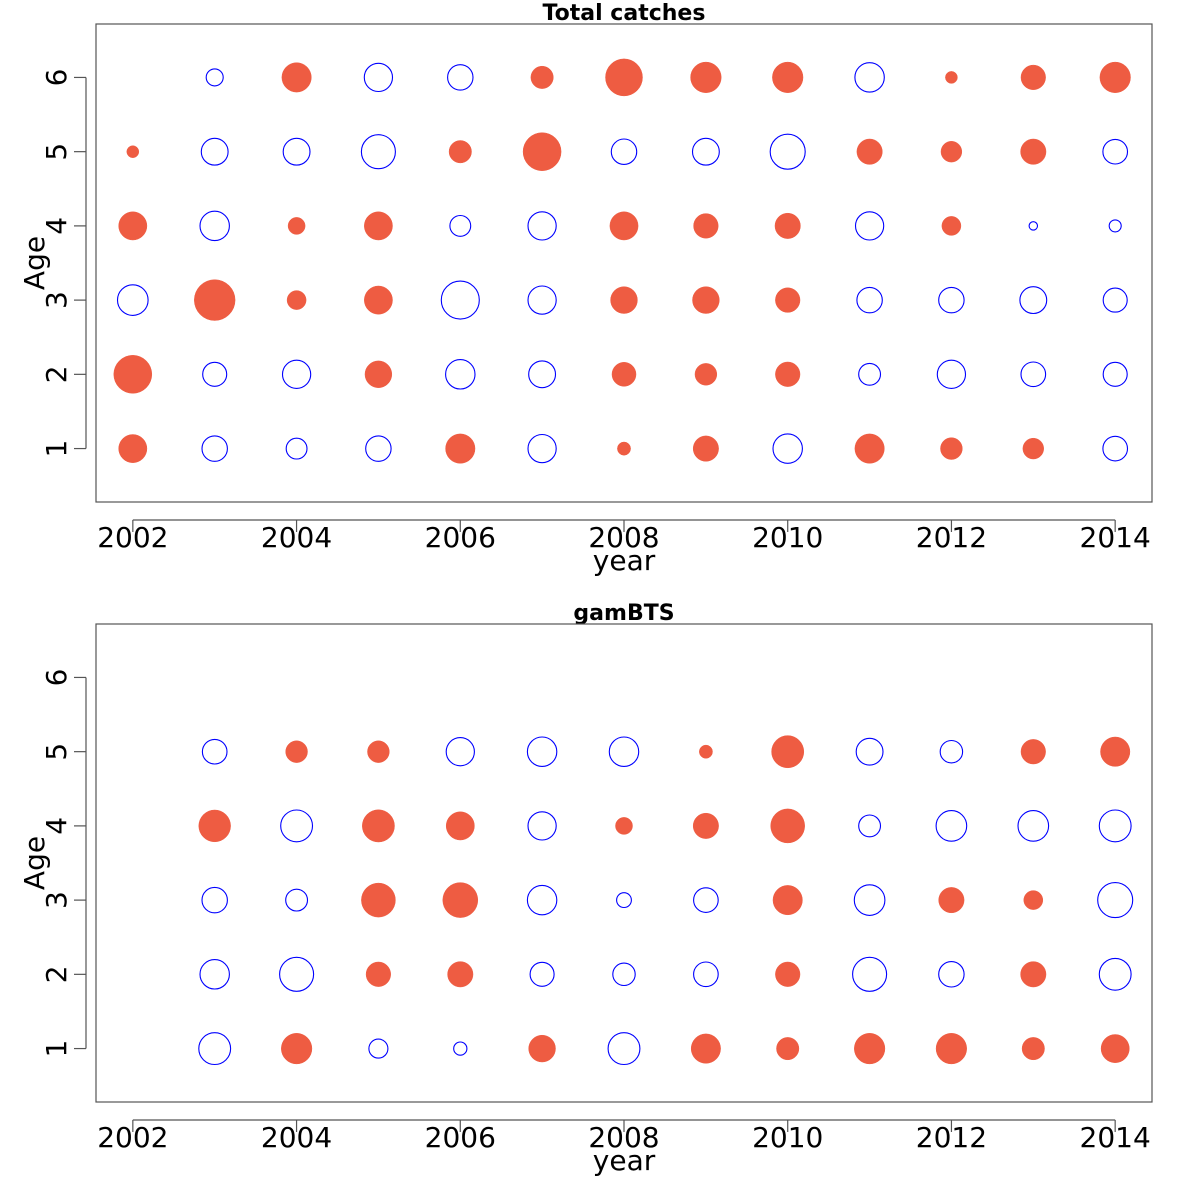 The width and height of the screenshot is (1200, 1200). I want to click on y-tick-label: 6, so click(56, 78).